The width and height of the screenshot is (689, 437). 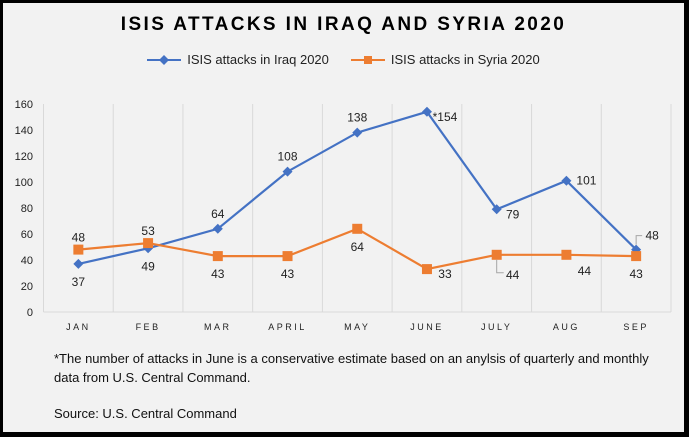 I want to click on y-tick-label: 0, so click(x=30, y=313).